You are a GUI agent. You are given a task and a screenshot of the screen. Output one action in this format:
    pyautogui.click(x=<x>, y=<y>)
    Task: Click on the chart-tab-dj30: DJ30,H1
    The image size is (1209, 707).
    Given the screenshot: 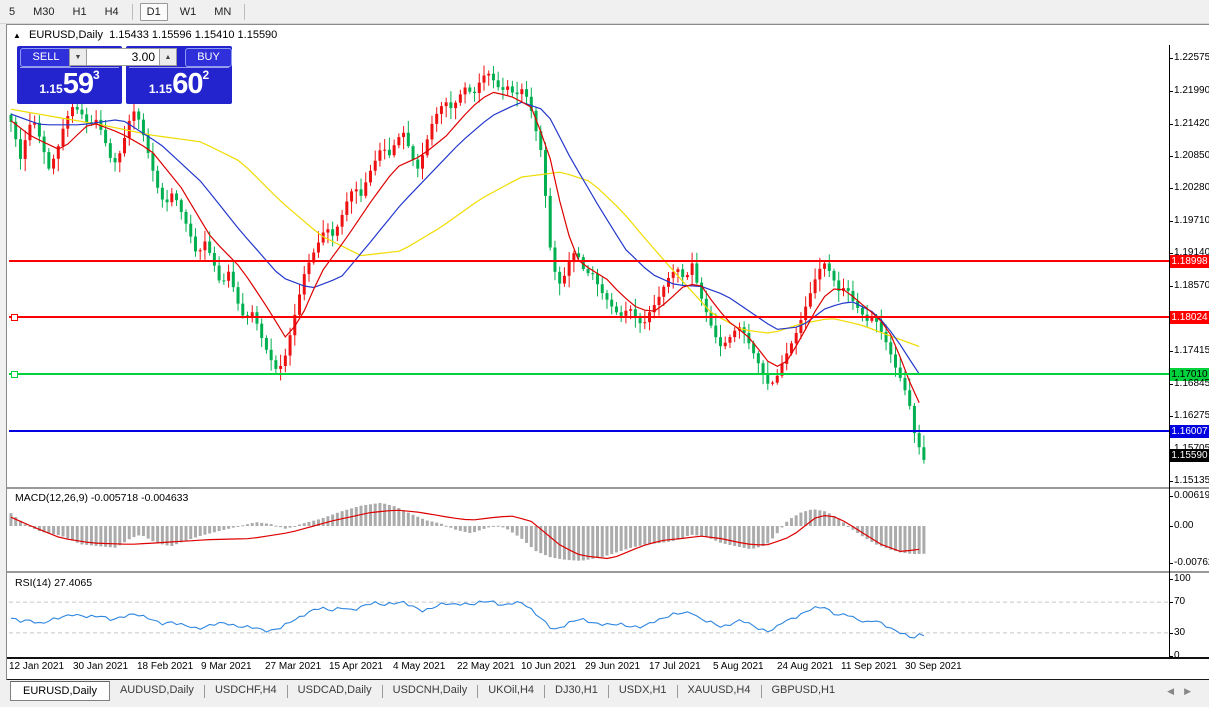 What is the action you would take?
    pyautogui.click(x=576, y=690)
    